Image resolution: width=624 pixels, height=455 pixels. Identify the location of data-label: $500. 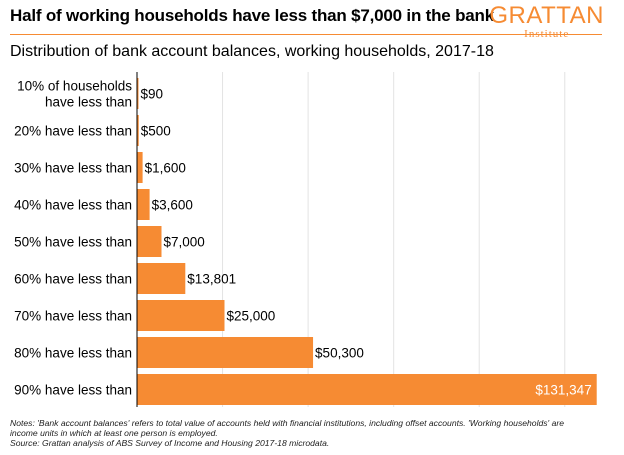
(156, 131).